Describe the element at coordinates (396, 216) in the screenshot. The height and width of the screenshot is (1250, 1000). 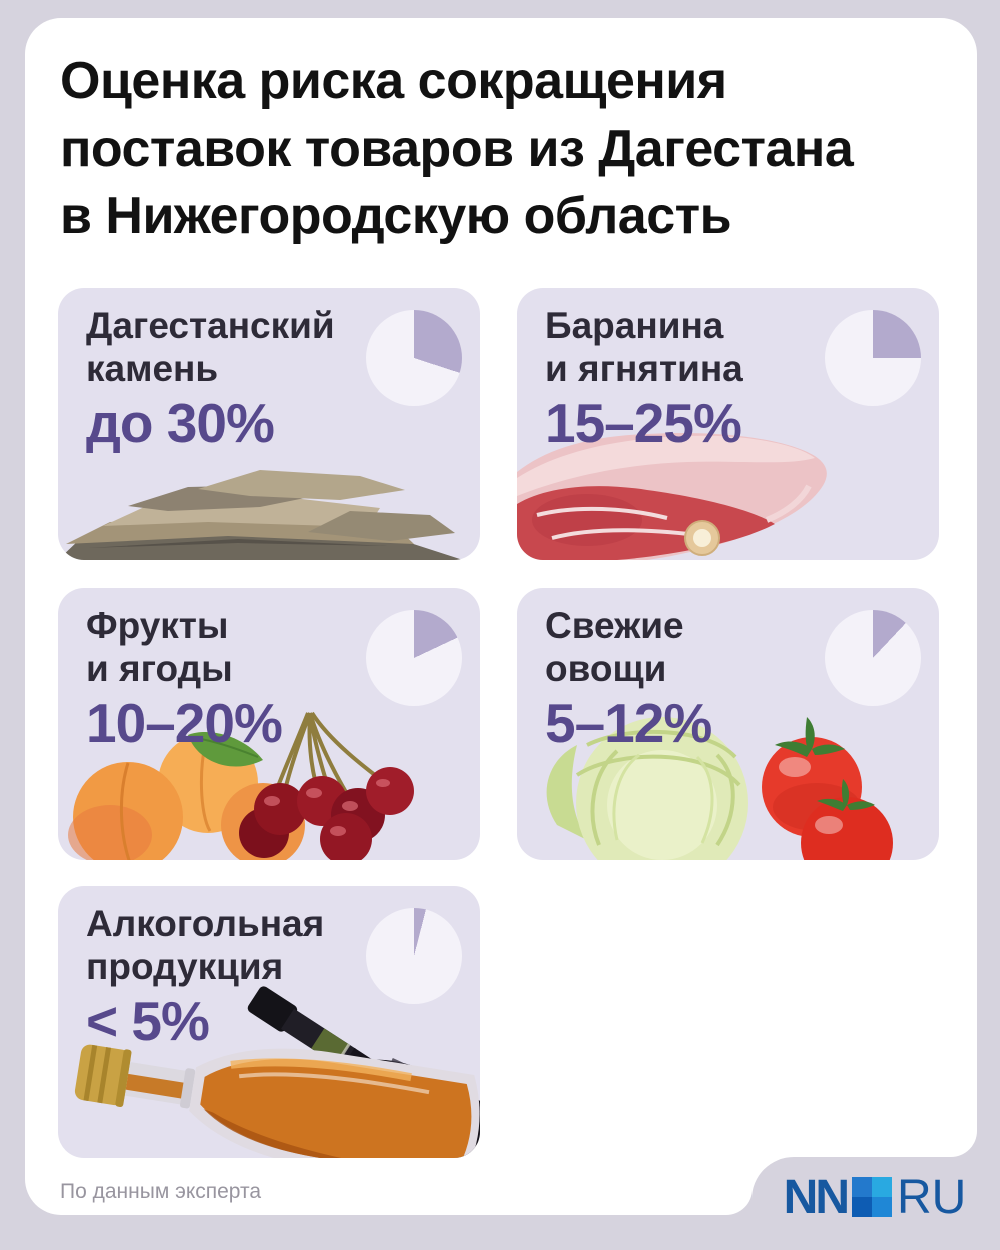
I see `title-line: в Нижегородскую область` at that location.